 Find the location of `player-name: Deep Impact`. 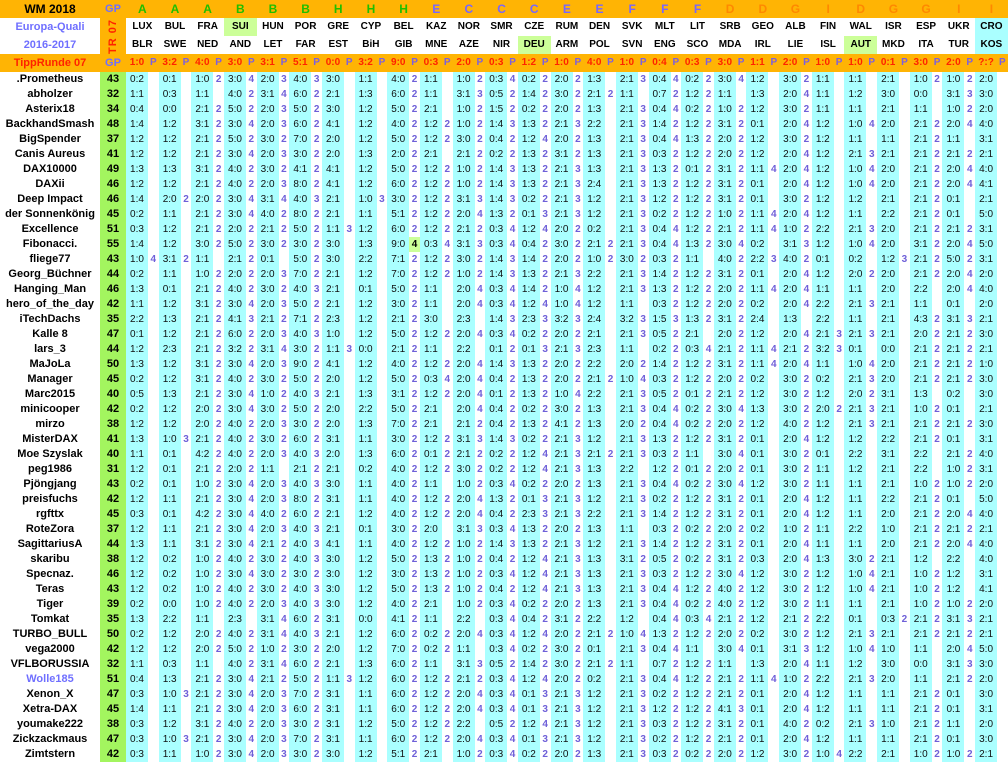

player-name: Deep Impact is located at coordinates (50, 199).